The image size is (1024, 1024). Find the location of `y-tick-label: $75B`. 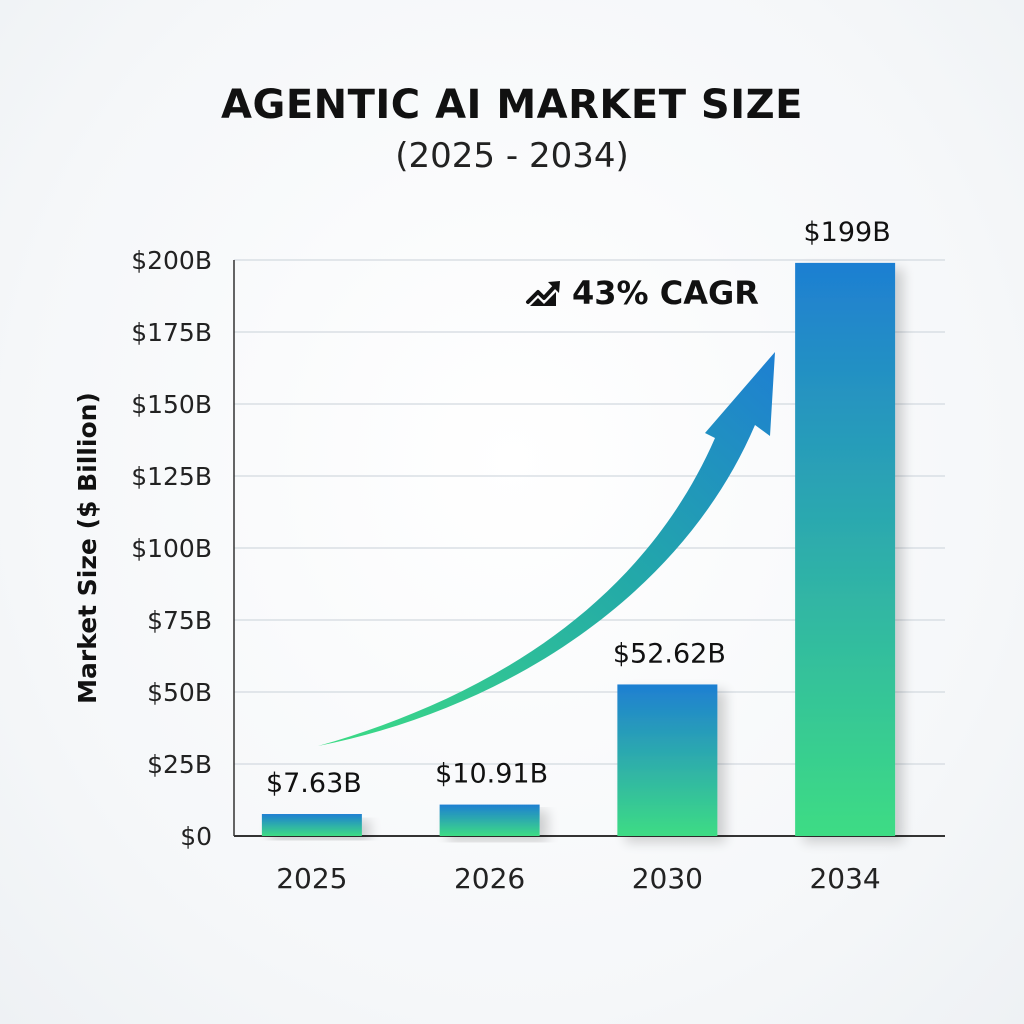

y-tick-label: $75B is located at coordinates (179, 620).